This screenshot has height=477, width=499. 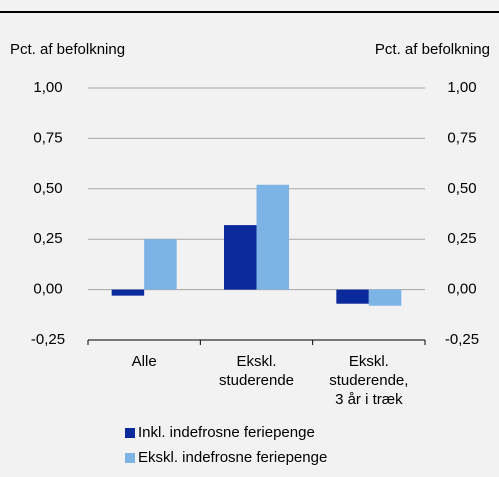 I want to click on y-tick-label: 0,25, so click(x=47, y=238).